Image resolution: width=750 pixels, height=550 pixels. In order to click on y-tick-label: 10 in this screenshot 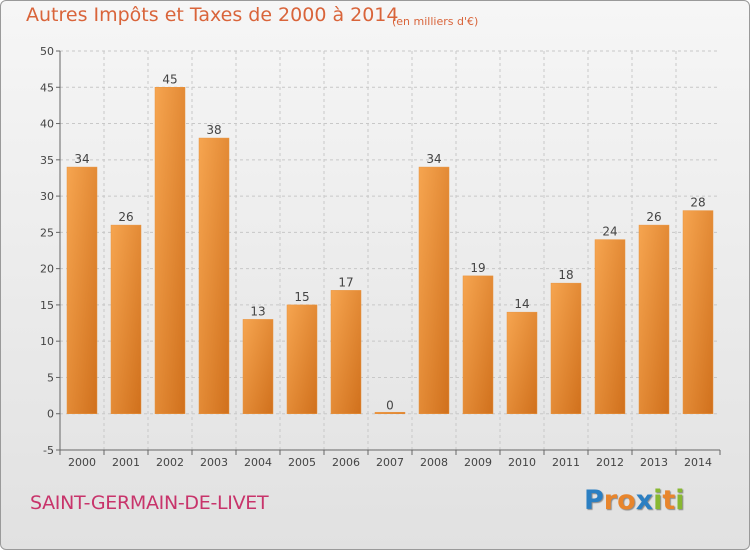, I will do `click(47, 341)`.